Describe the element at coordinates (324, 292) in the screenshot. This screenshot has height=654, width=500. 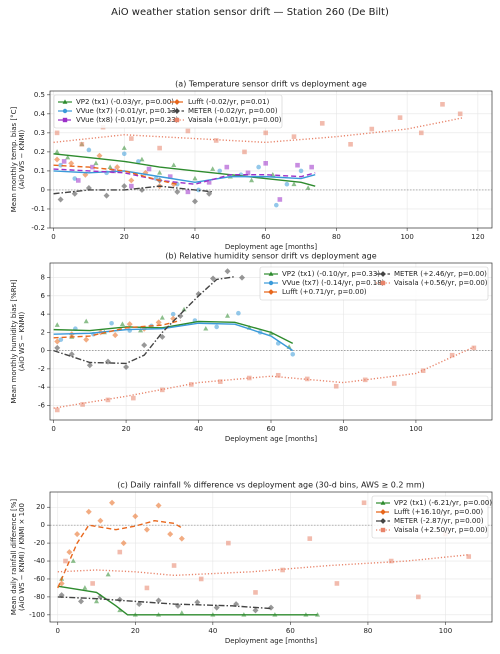
I see `legend-label: Lufft (+0.71/yr, p=0.00)` at that location.